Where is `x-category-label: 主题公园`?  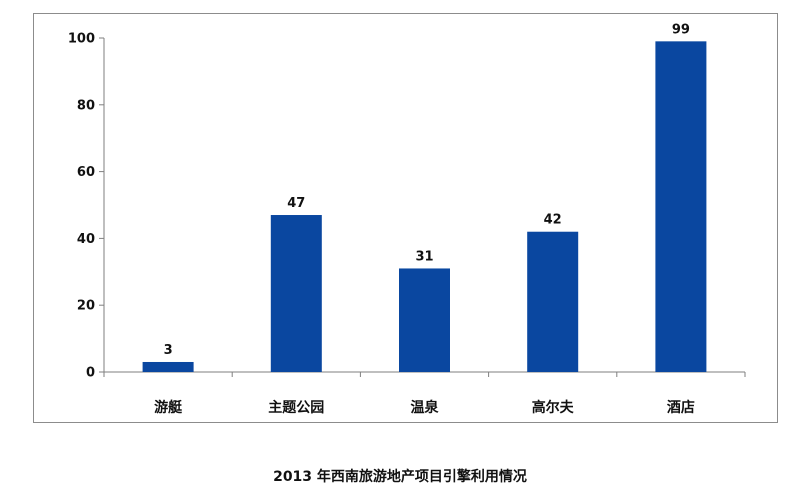
x-category-label: 主题公园 is located at coordinates (296, 407).